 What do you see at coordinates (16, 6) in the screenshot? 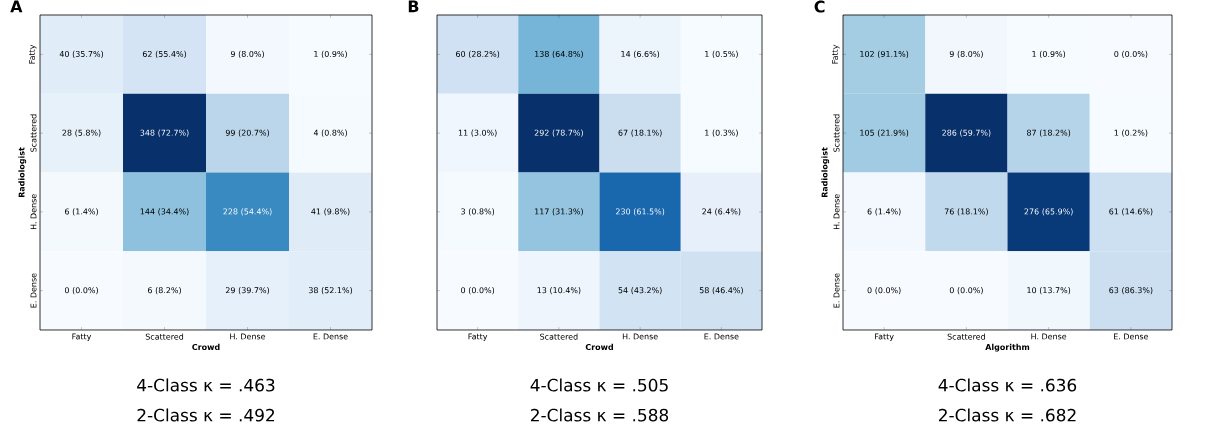
I see `chart-title: A` at bounding box center [16, 6].